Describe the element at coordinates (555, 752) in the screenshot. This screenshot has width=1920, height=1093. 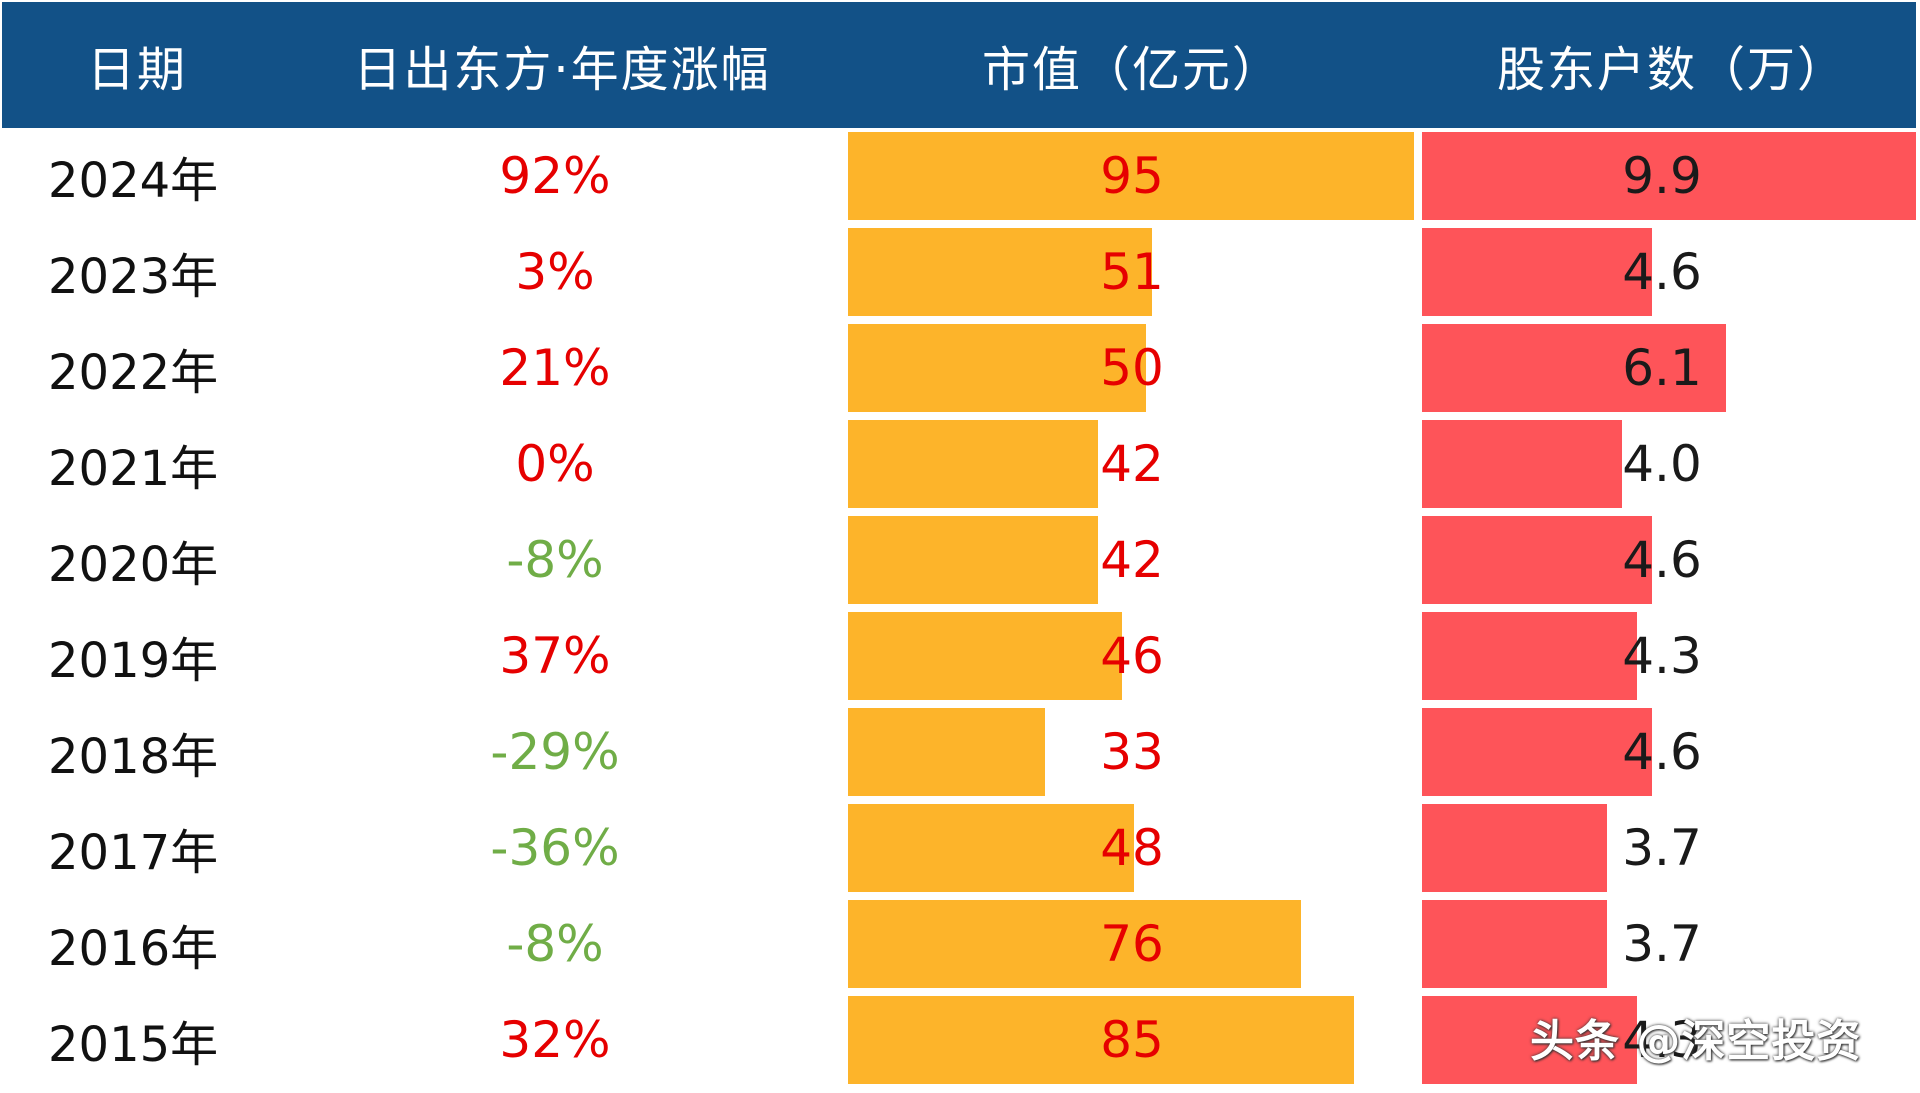
I see `row-change: -29%` at that location.